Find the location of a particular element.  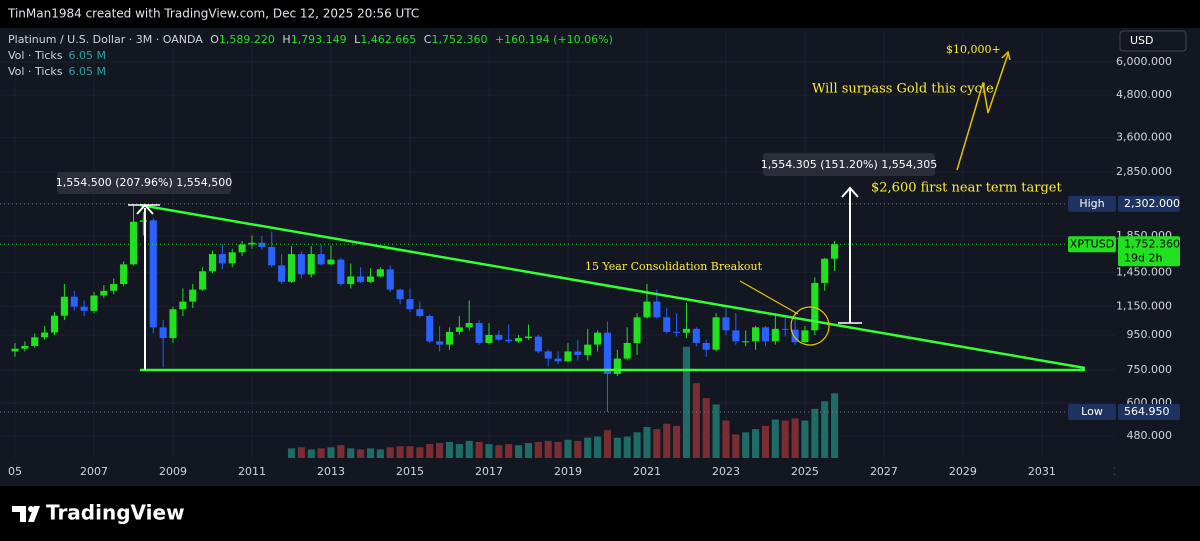

logo-dot is located at coordinates (31, 509).